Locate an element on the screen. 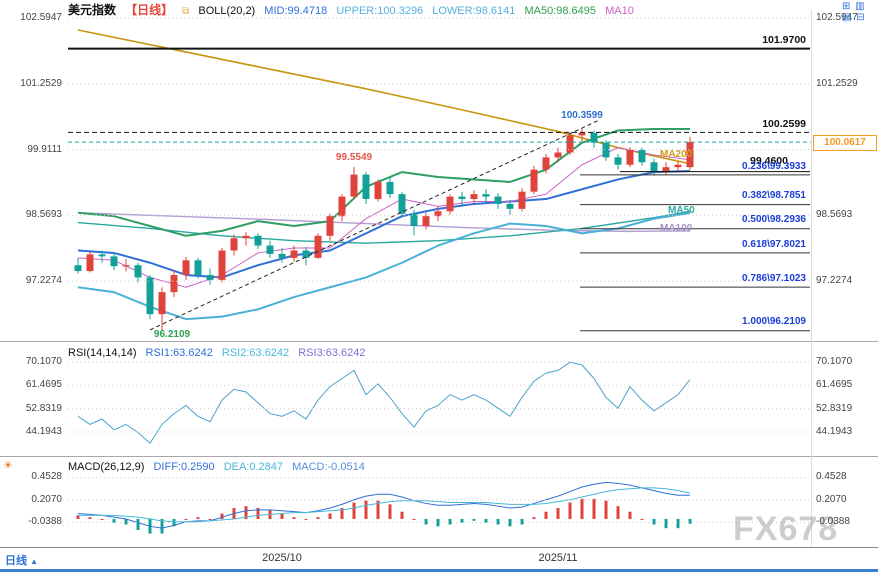  rows-view-icon: ▤ is located at coordinates (847, 17).